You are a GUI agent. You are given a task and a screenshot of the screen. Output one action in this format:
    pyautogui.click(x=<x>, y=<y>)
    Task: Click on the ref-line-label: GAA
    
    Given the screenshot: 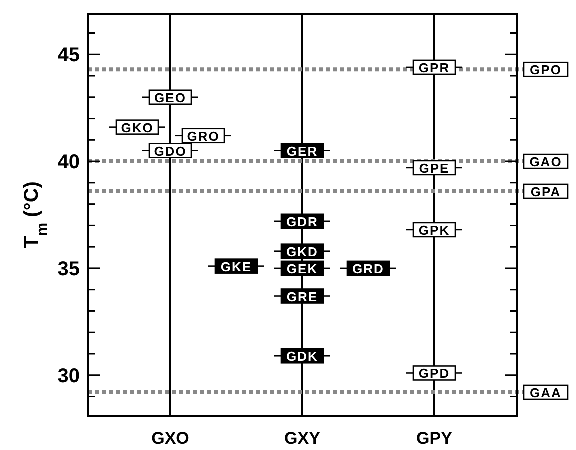 What is the action you would take?
    pyautogui.click(x=546, y=392)
    